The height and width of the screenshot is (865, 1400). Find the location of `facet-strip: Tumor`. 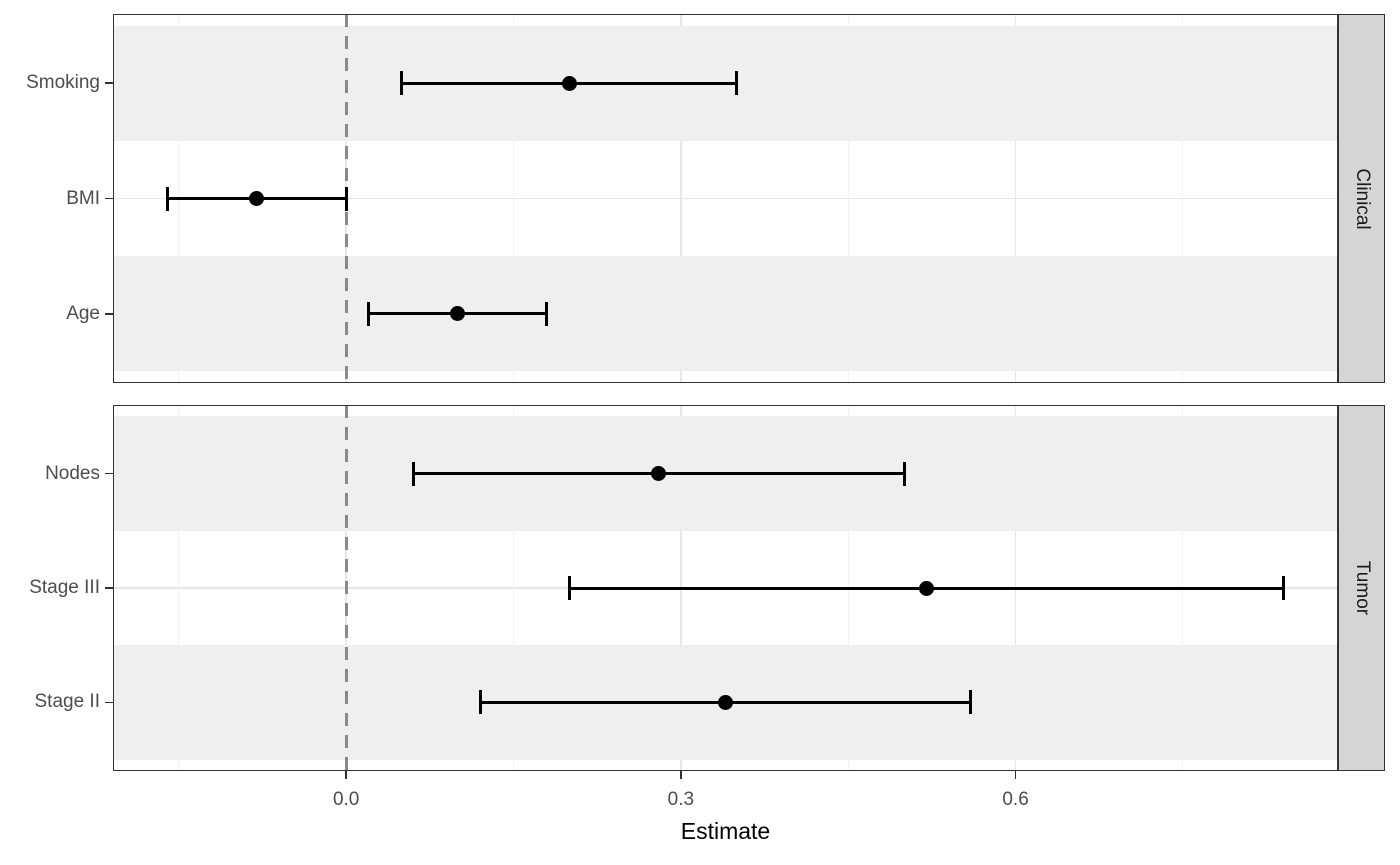

facet-strip: Tumor is located at coordinates (1361, 588).